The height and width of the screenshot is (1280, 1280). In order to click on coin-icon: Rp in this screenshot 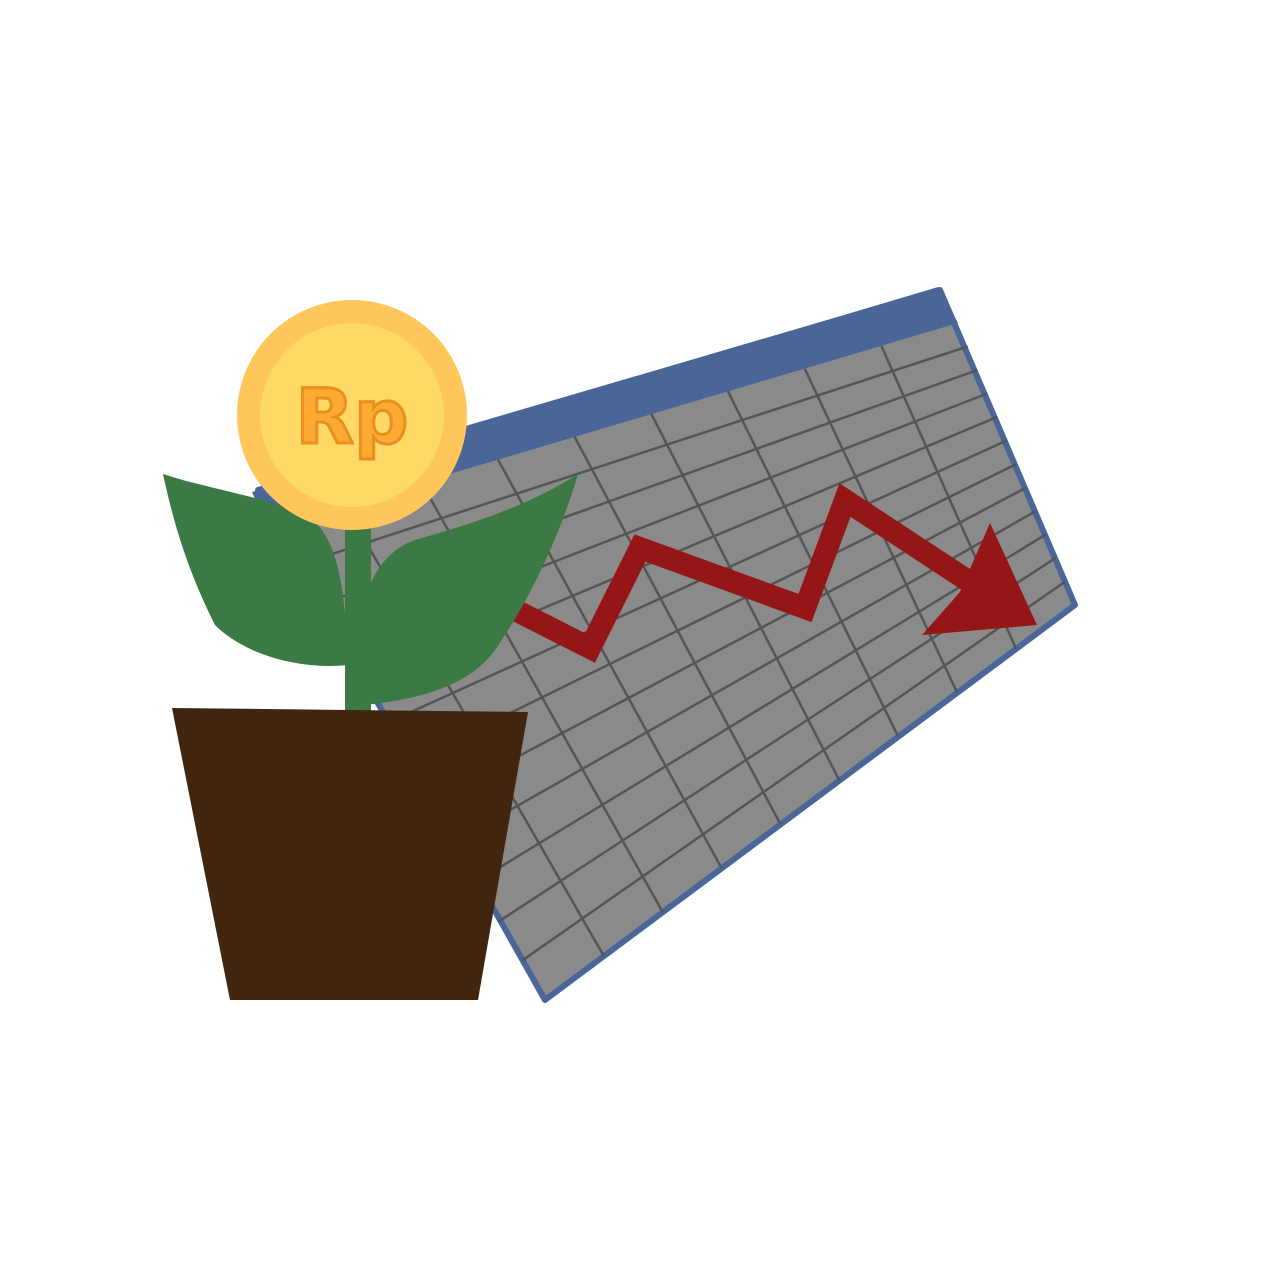, I will do `click(352, 415)`.